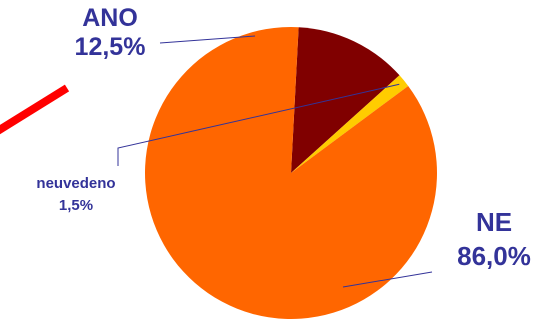 The width and height of the screenshot is (547, 321). What do you see at coordinates (494, 255) in the screenshot?
I see `slice-value-ne: 86,0%` at bounding box center [494, 255].